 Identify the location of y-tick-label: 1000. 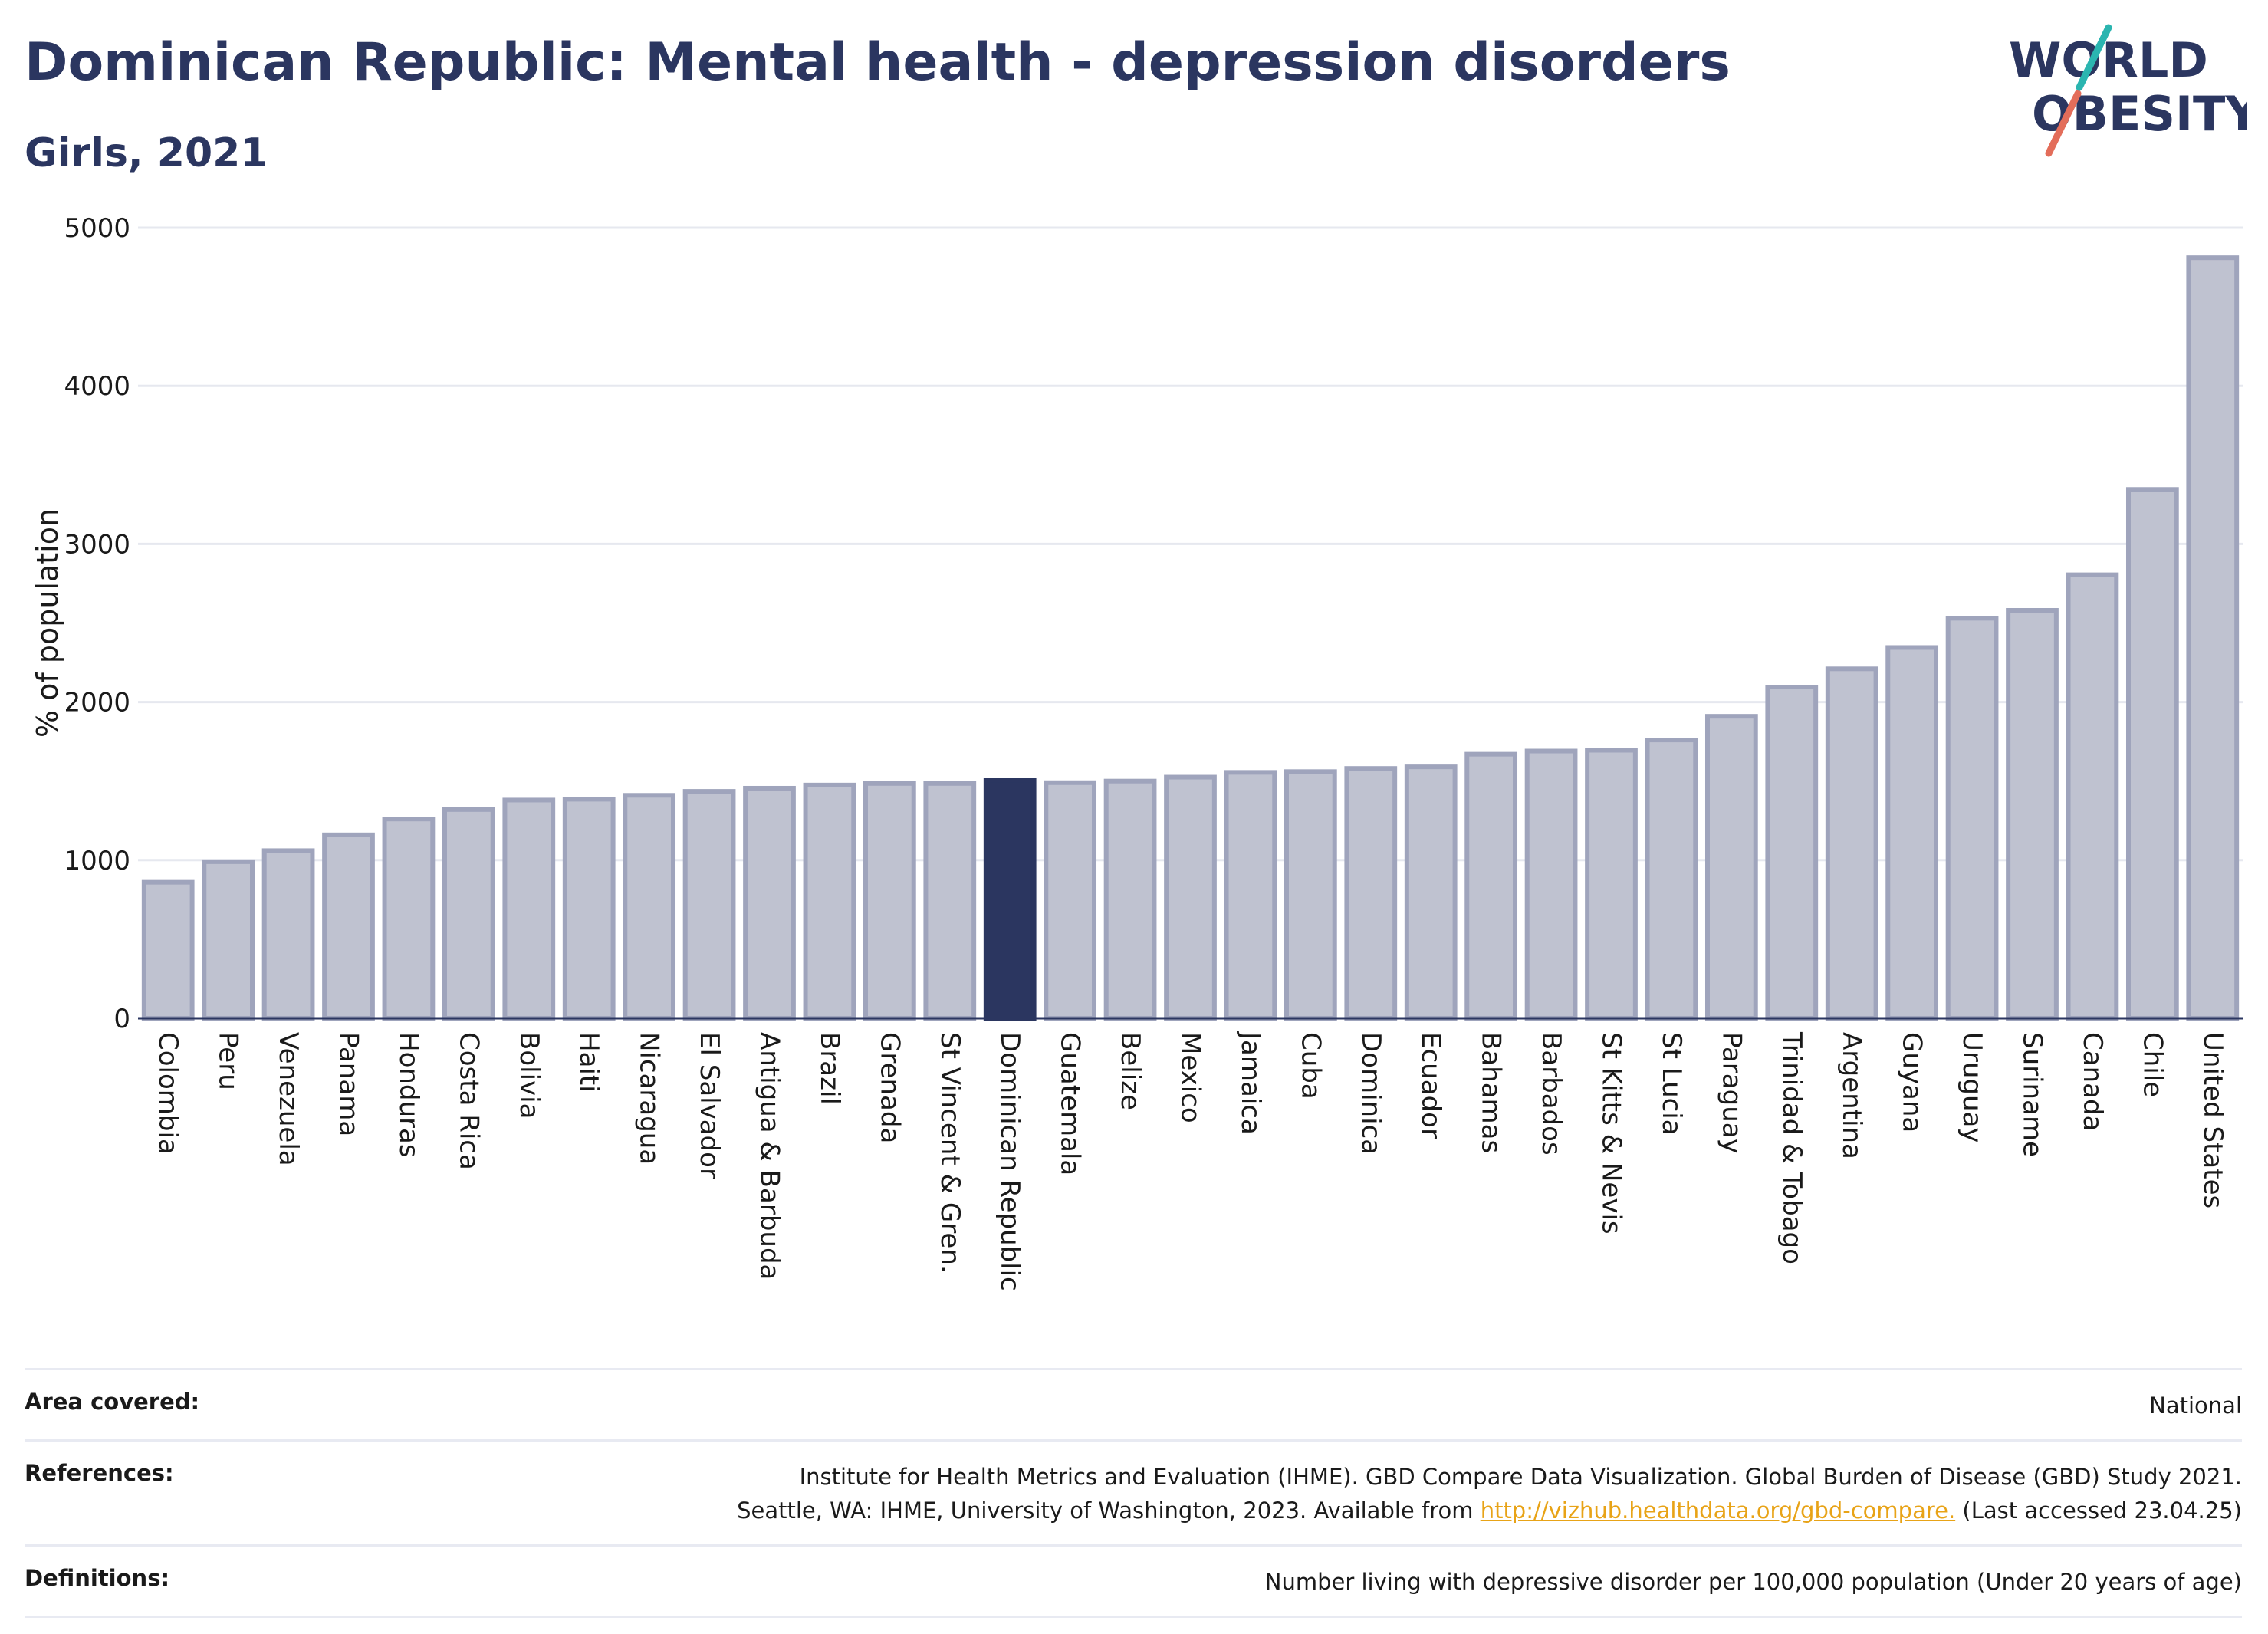
(97, 861).